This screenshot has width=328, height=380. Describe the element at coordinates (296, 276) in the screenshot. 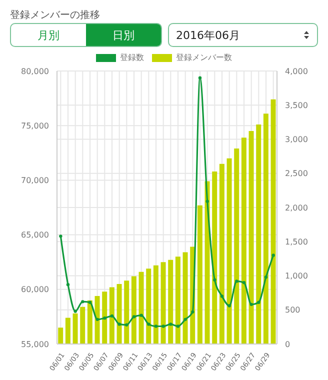

I see `y2-tick-label: 1,000` at that location.